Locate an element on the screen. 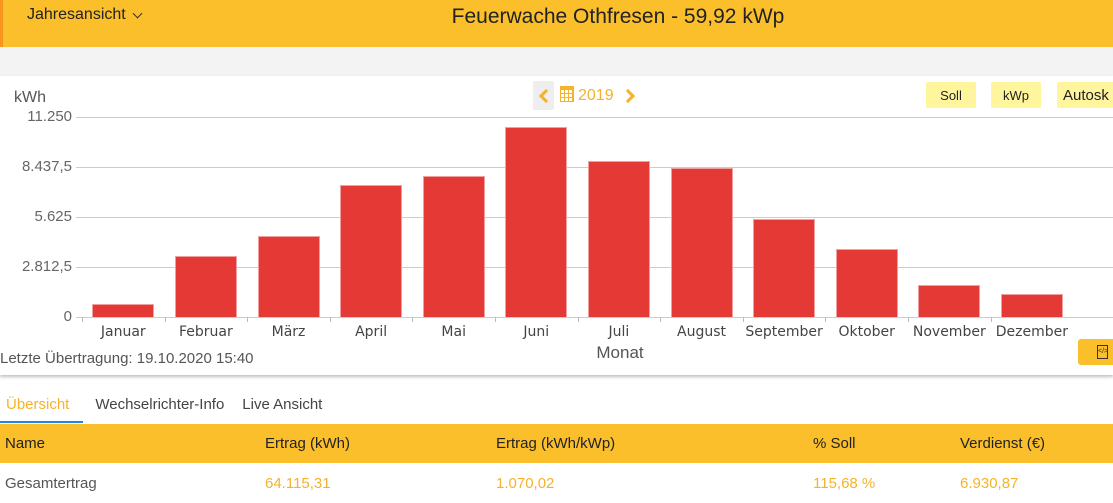 This screenshot has height=503, width=1113. bar-dezember is located at coordinates (1031, 305).